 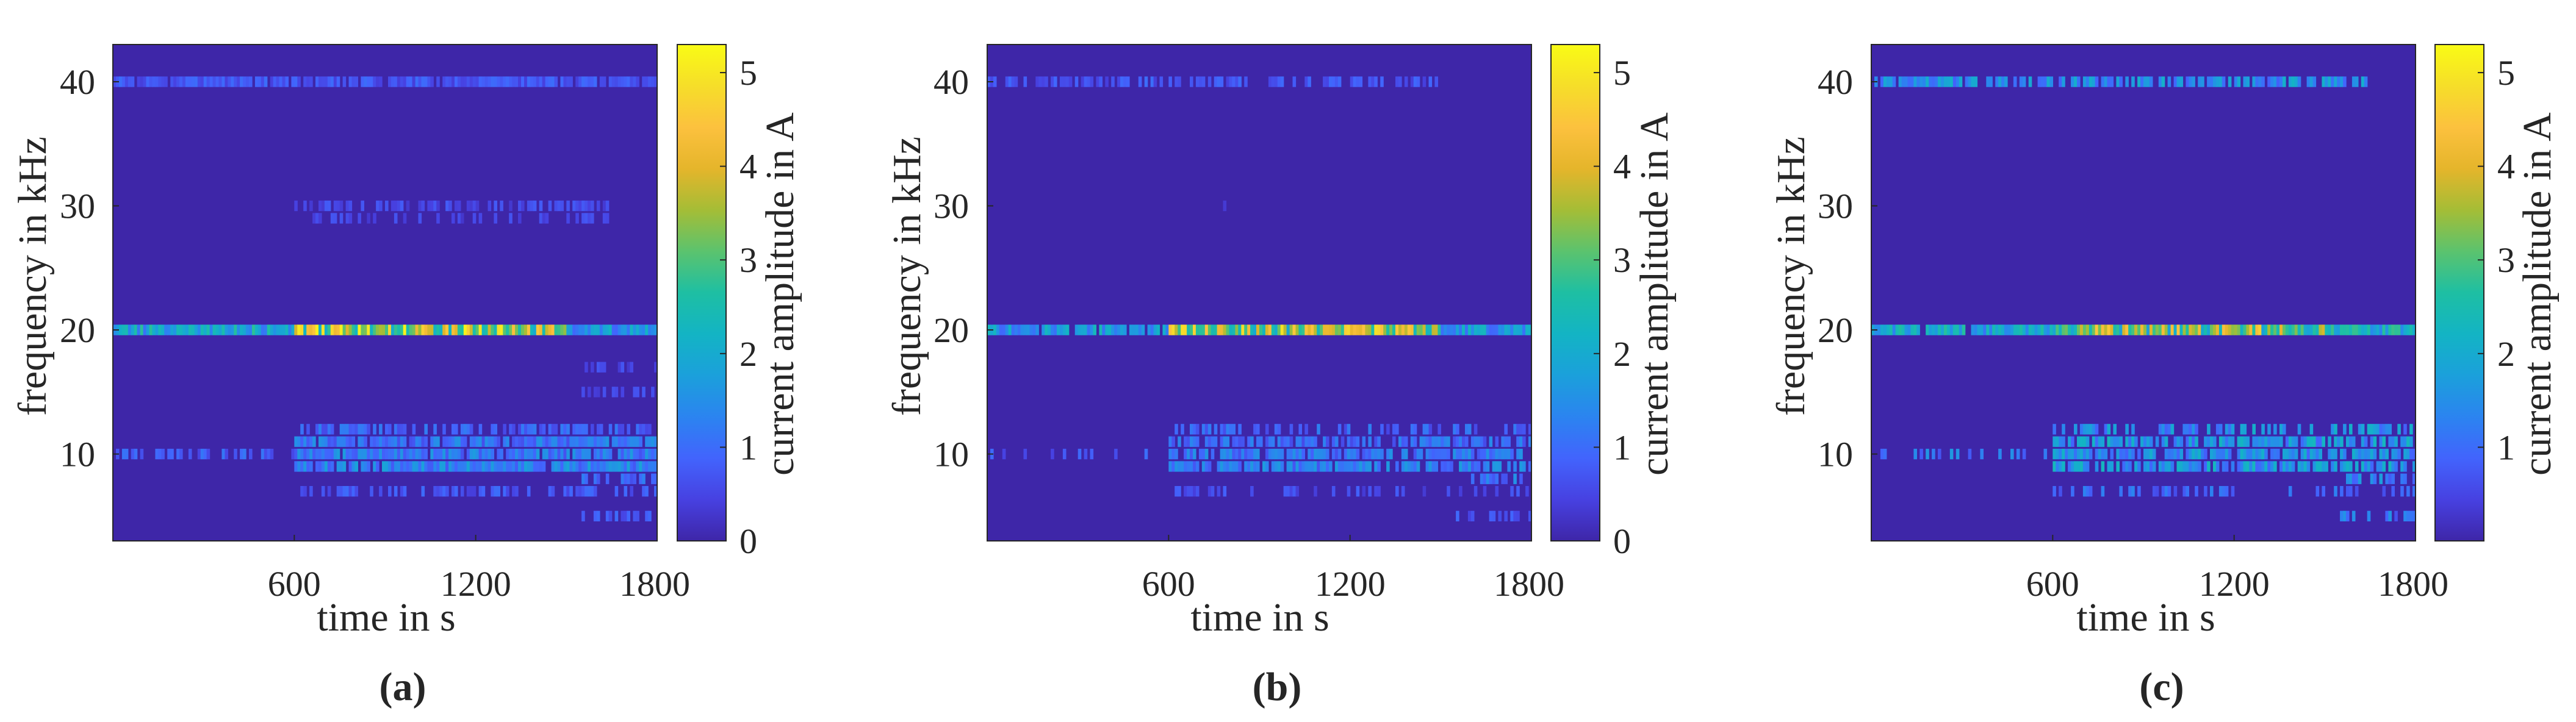 I want to click on plot-frame, so click(x=385, y=293).